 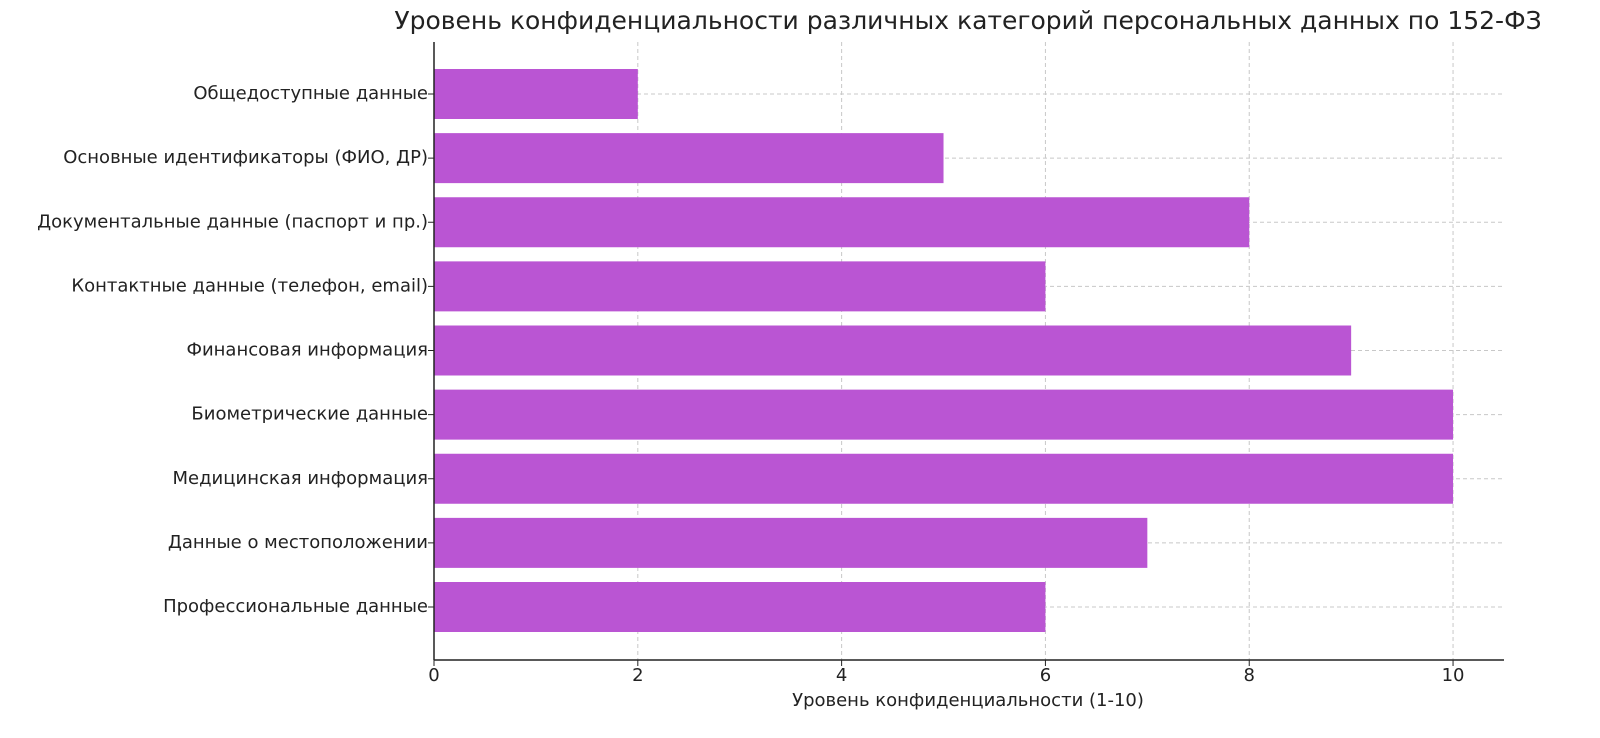 I want to click on x-tick-label: 0, so click(x=433, y=675).